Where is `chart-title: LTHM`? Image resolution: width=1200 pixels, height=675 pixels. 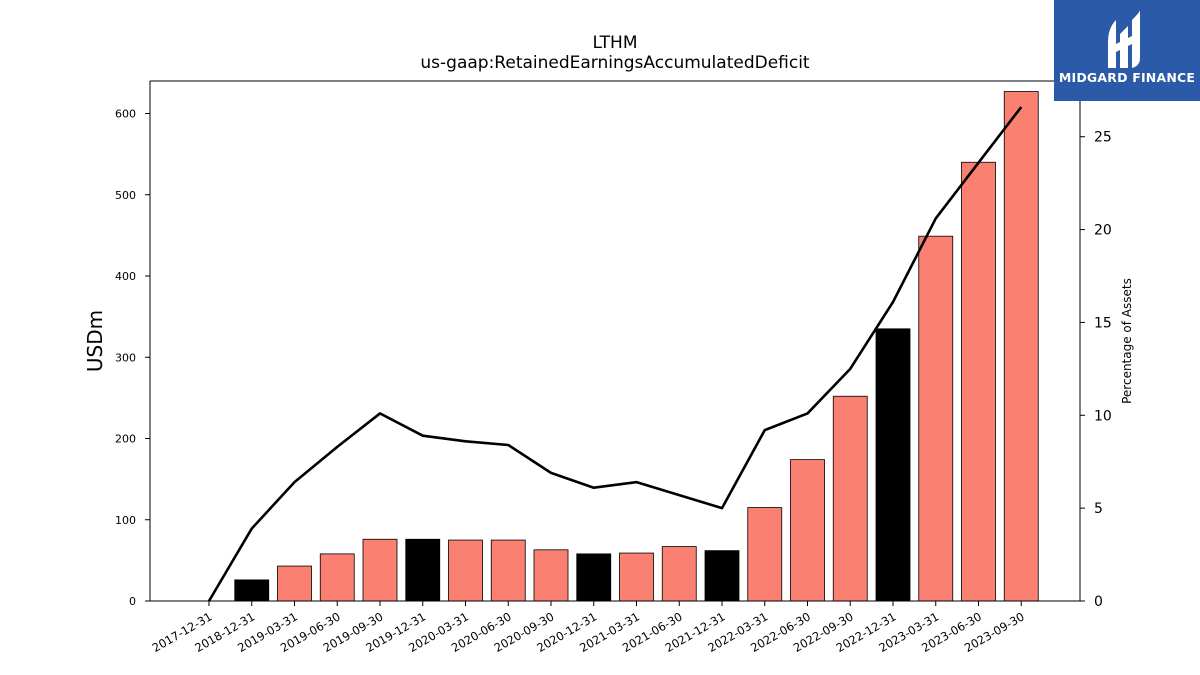
chart-title: LTHM is located at coordinates (615, 43).